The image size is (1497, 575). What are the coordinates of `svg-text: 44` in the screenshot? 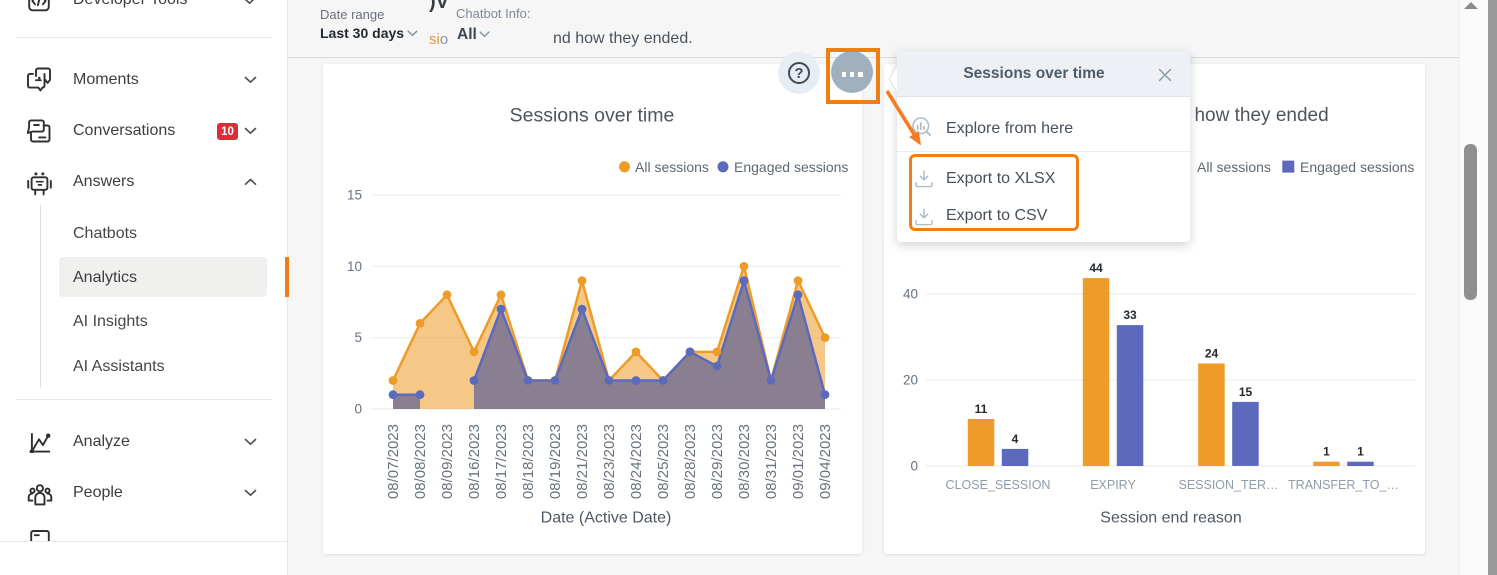 It's located at (1096, 268).